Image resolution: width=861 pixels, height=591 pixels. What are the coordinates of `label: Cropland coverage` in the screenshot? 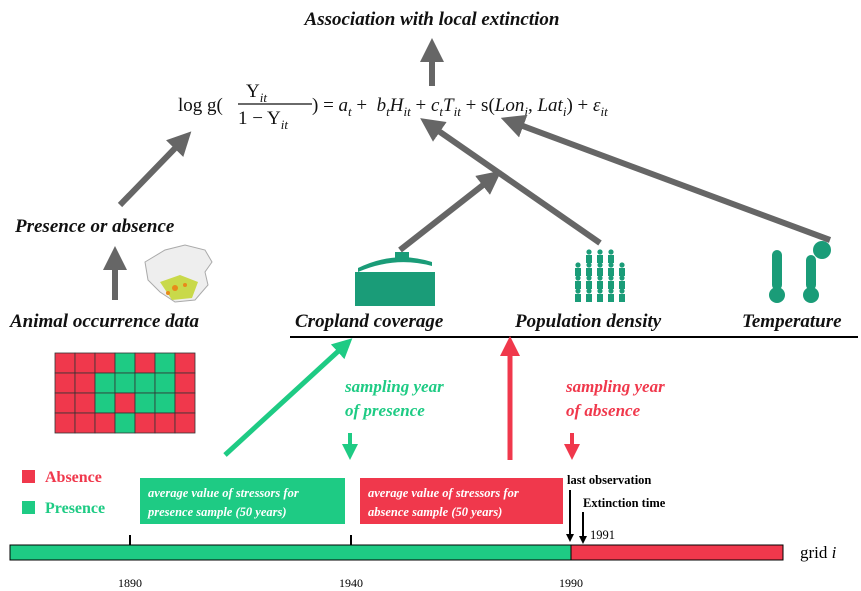 It's located at (369, 321).